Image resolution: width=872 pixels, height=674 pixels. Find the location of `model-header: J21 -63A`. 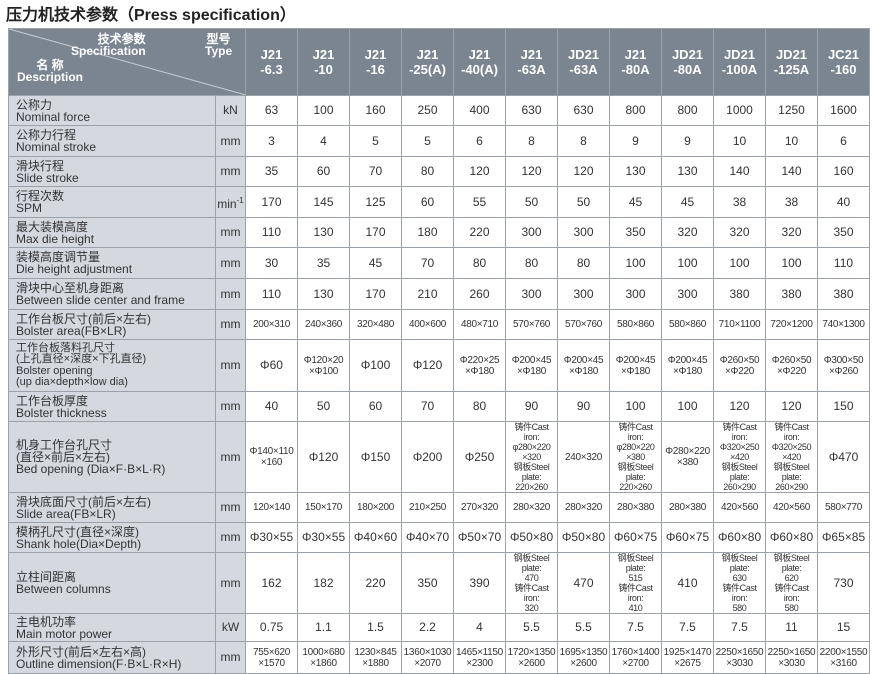

model-header: J21 -63A is located at coordinates (531, 62).